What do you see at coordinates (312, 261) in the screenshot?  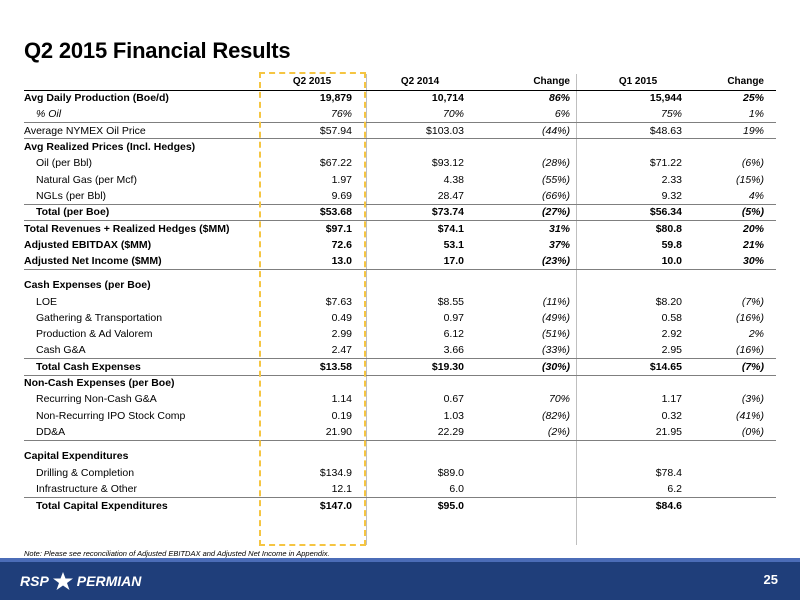 I see `value-q2-2015: 13.0` at bounding box center [312, 261].